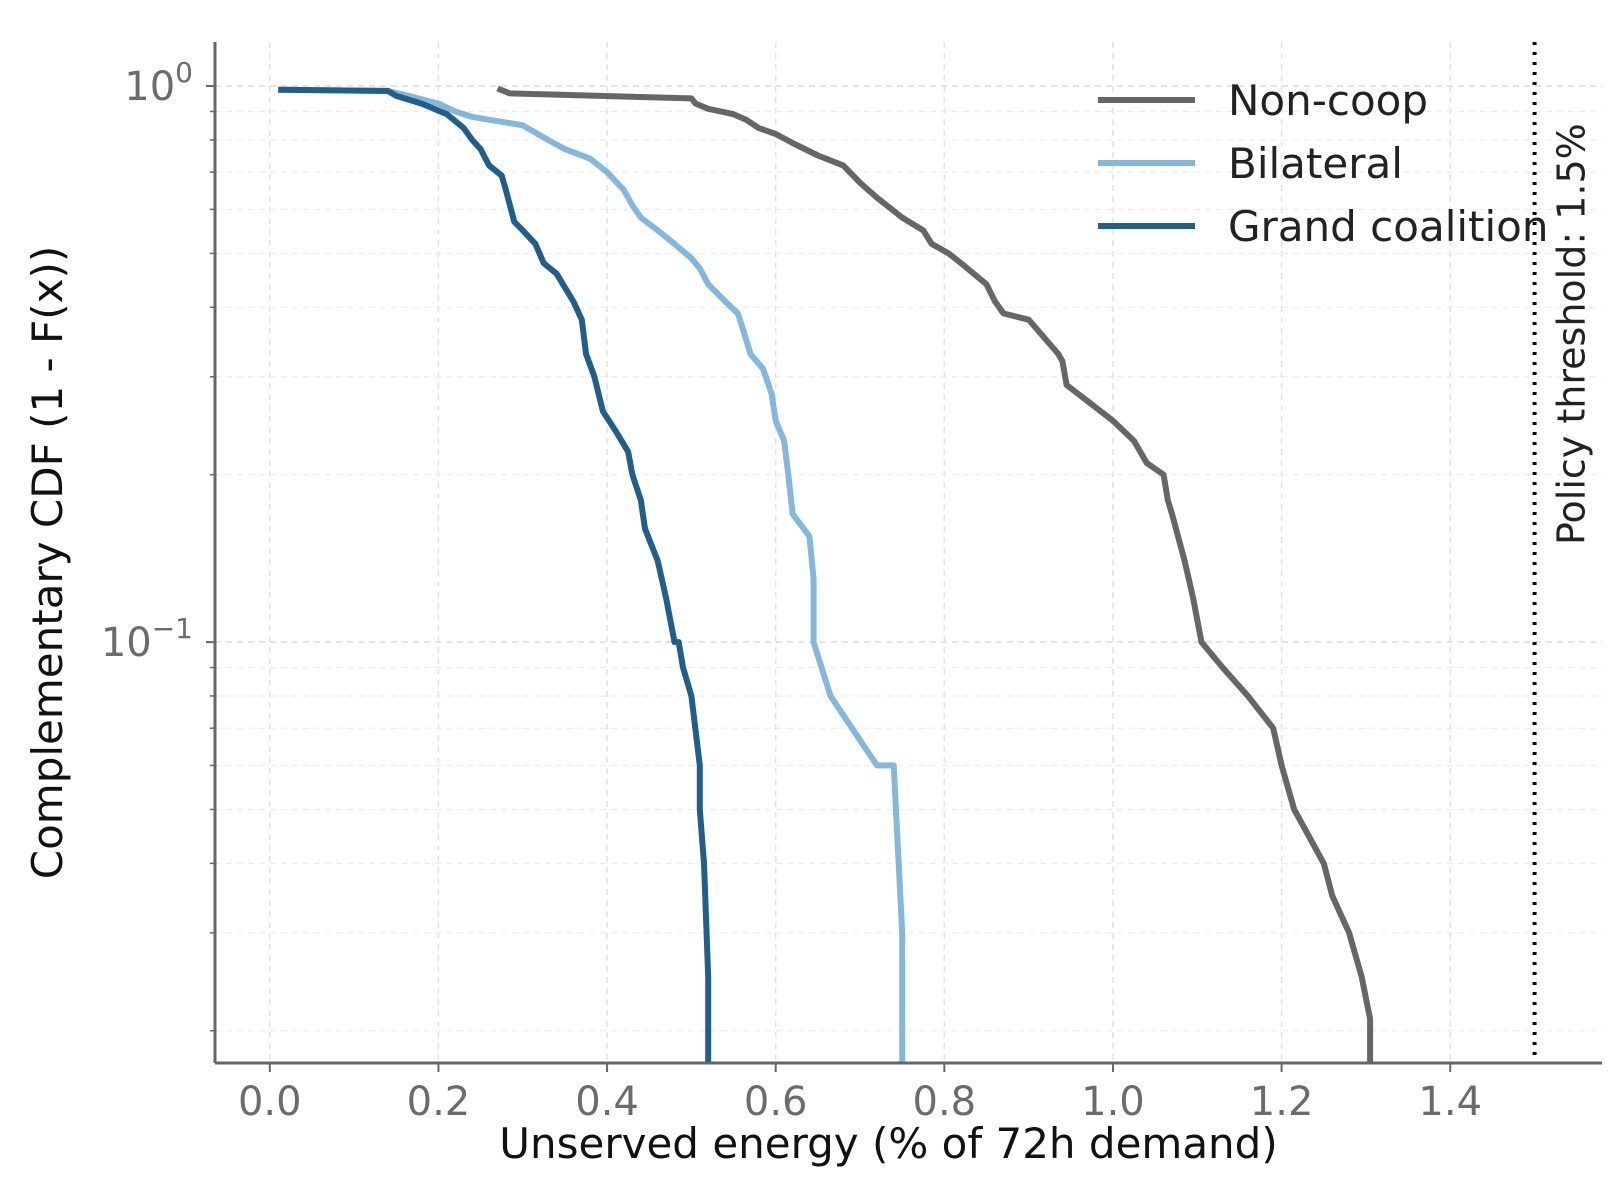 This screenshot has height=1199, width=1619. I want to click on legend-label: Non-coop, so click(1328, 100).